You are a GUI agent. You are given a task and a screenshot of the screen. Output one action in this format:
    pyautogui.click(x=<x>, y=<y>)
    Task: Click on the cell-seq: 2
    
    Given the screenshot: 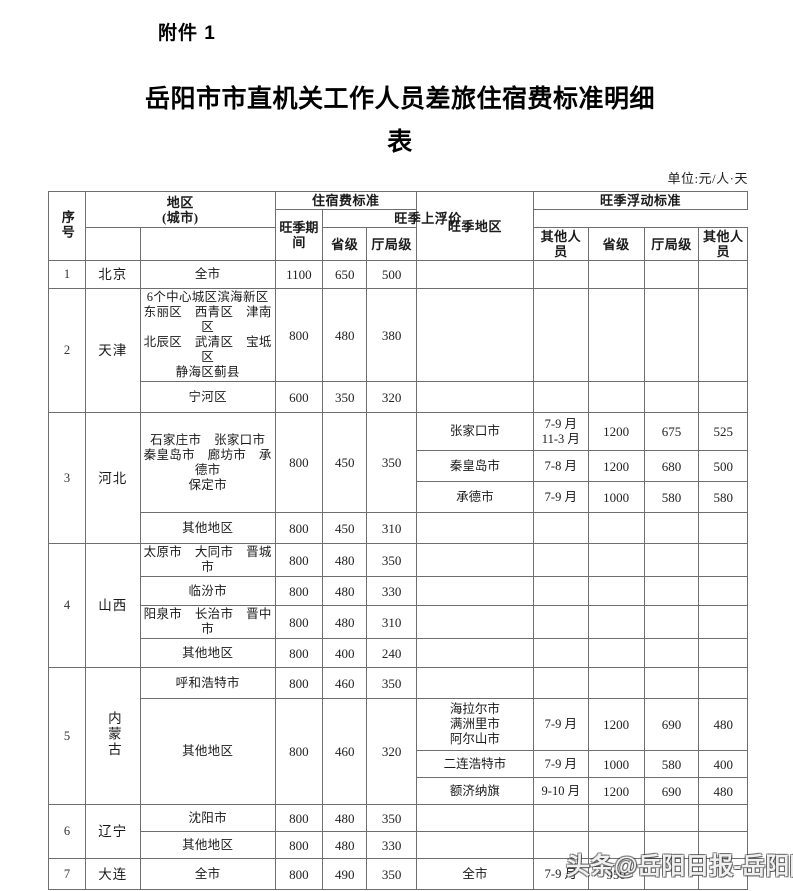 What is the action you would take?
    pyautogui.click(x=67, y=350)
    